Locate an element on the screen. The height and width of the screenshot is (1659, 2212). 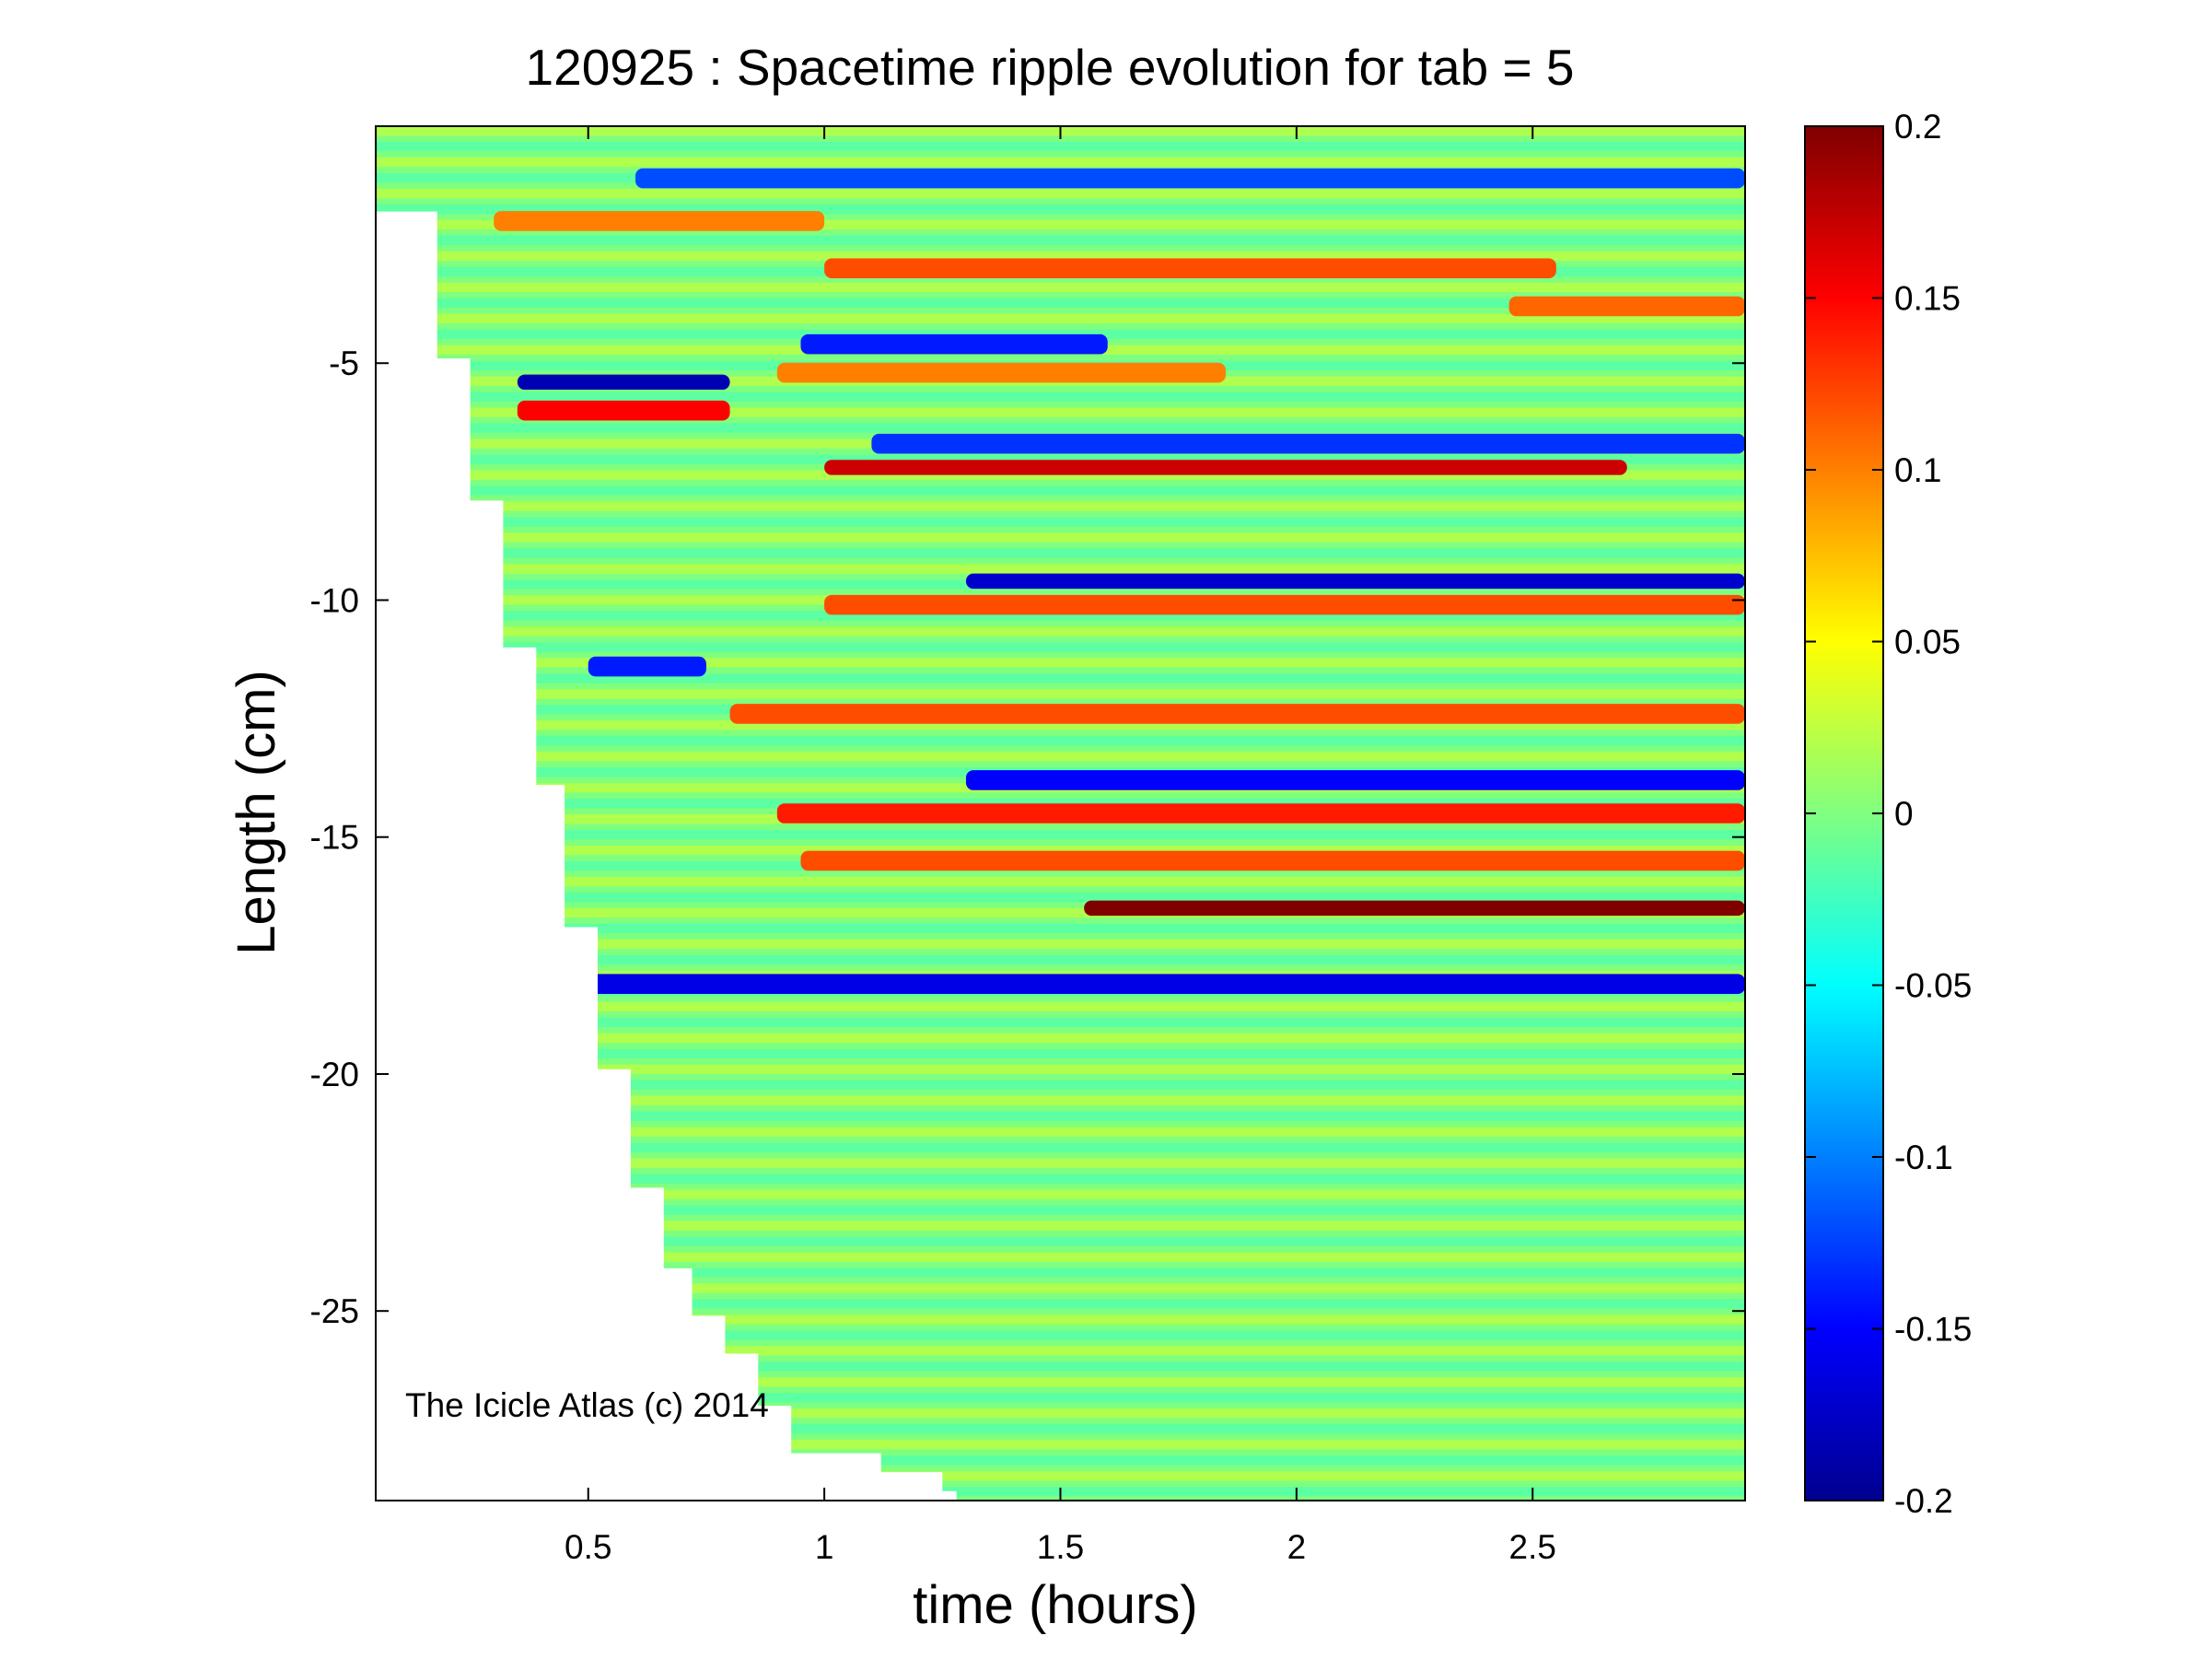
colorbar-tick-label: 0.1 is located at coordinates (1918, 470).